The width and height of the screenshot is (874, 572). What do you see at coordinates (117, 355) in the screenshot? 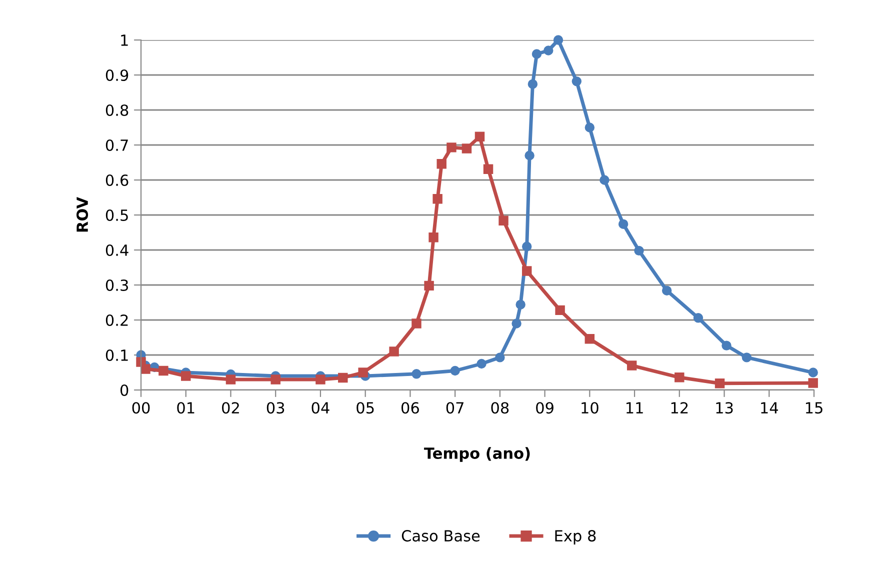
I see `y-tick-label: 0.1` at bounding box center [117, 355].